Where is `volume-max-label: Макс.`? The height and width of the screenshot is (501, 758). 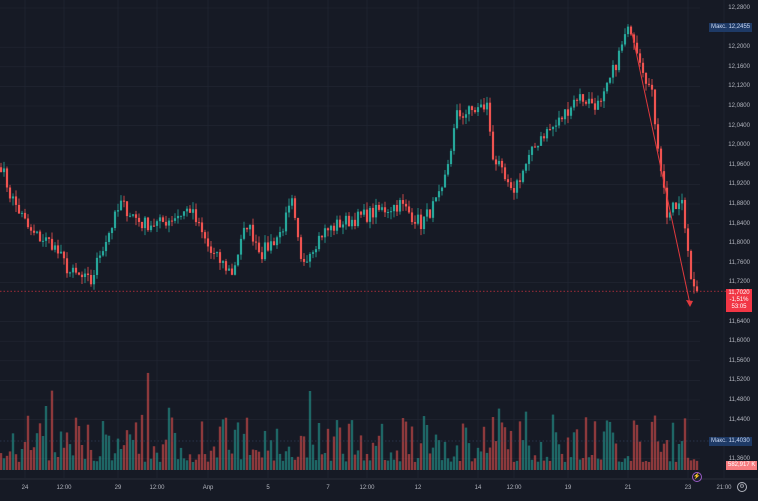 volume-max-label: Макс. is located at coordinates (719, 441).